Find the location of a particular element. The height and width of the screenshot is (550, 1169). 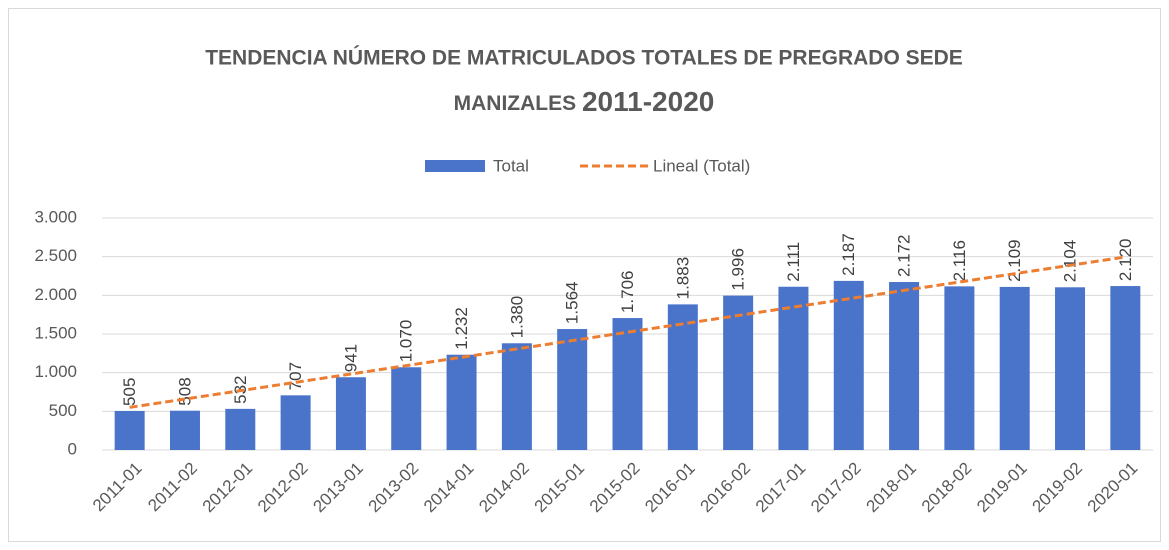

chart-title: MANIZALES 2011-2020 is located at coordinates (584, 101).